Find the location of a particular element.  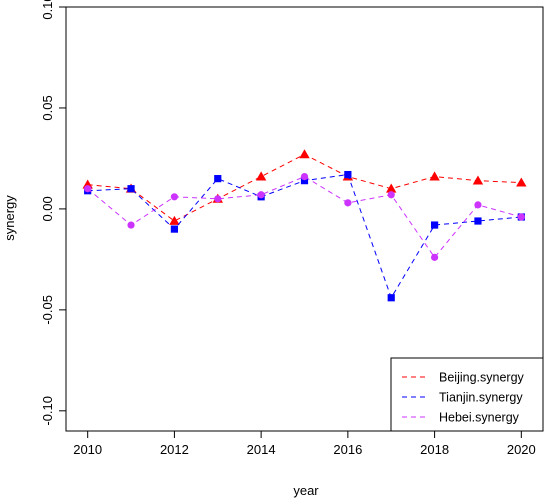

x-tick-label: 2010 is located at coordinates (87, 449).